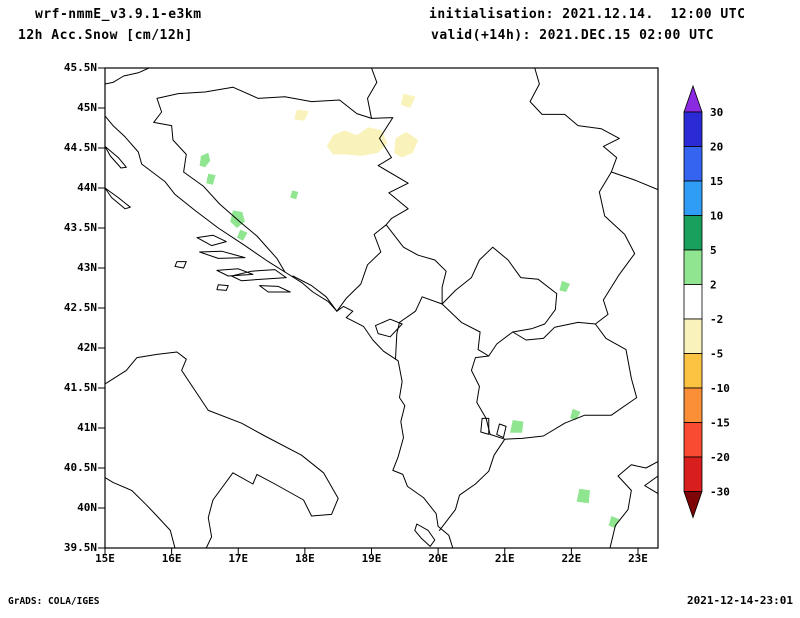 The image size is (800, 618). What do you see at coordinates (594, 129) in the screenshot?
I see `border-serbia-romania-danube` at bounding box center [594, 129].